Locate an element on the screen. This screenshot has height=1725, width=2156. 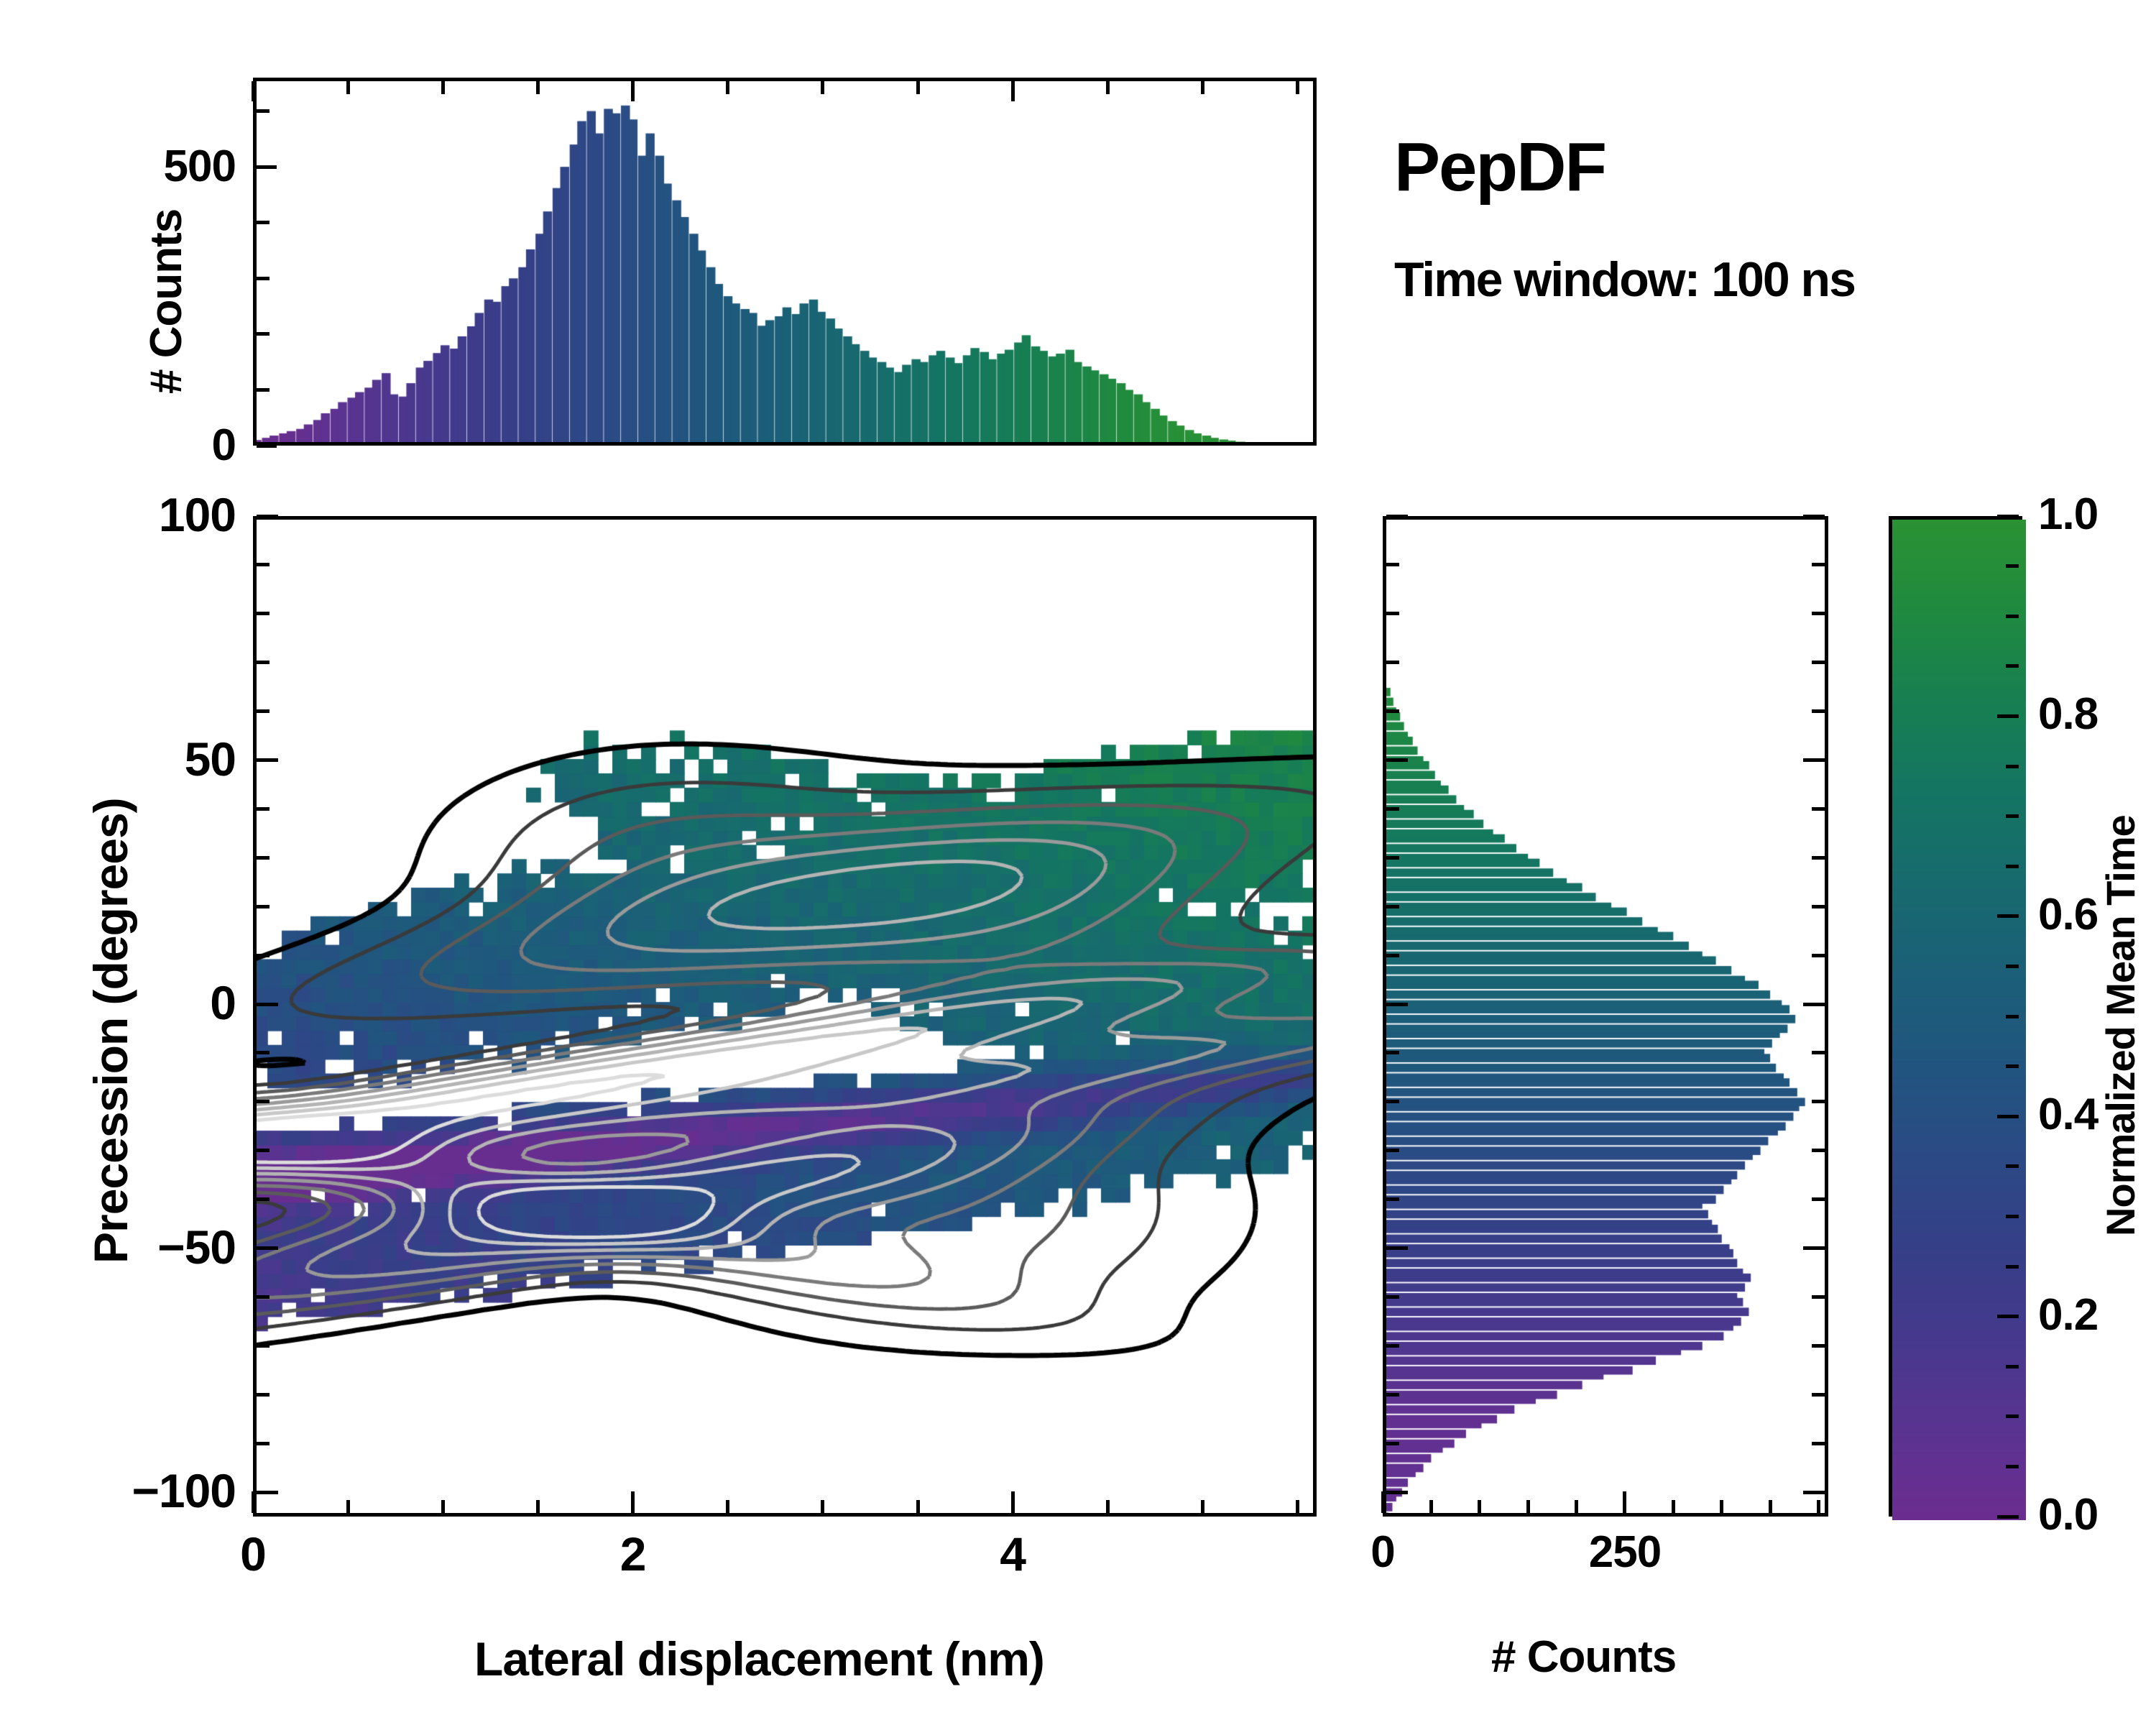
top-marginal-histogram-panel is located at coordinates (784, 263).